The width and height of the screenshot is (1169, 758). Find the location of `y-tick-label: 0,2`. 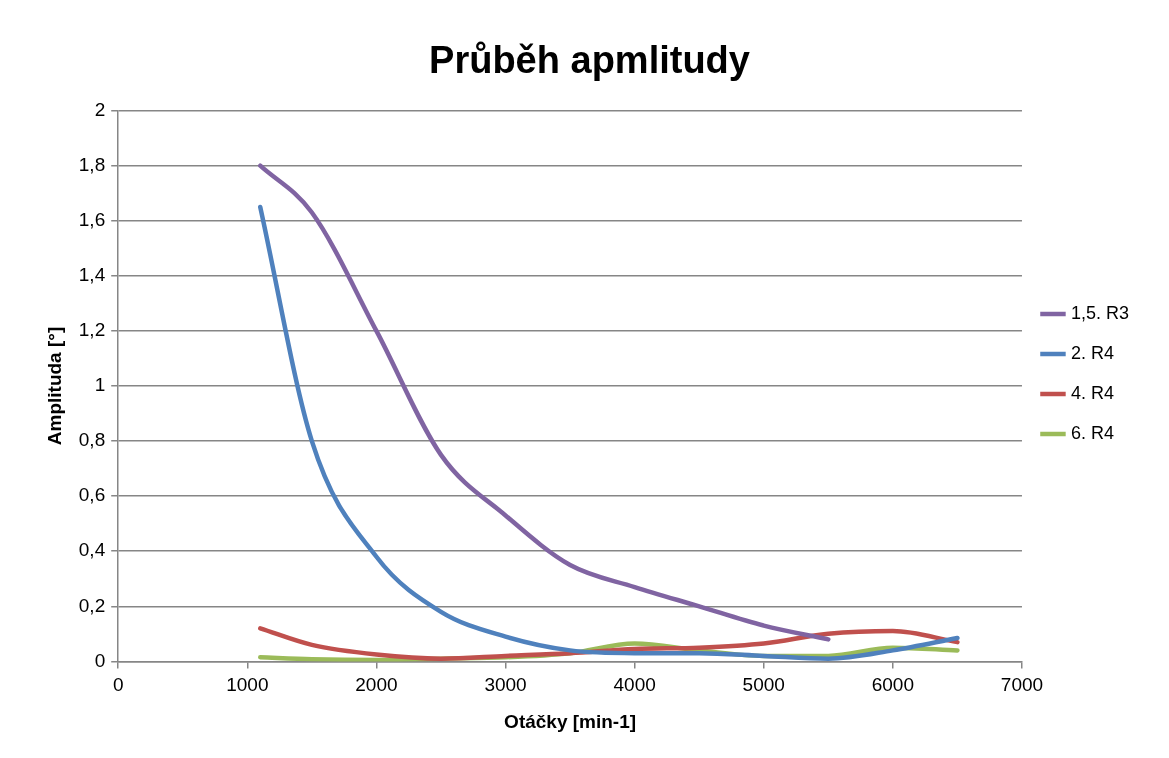

y-tick-label: 0,2 is located at coordinates (92, 605).